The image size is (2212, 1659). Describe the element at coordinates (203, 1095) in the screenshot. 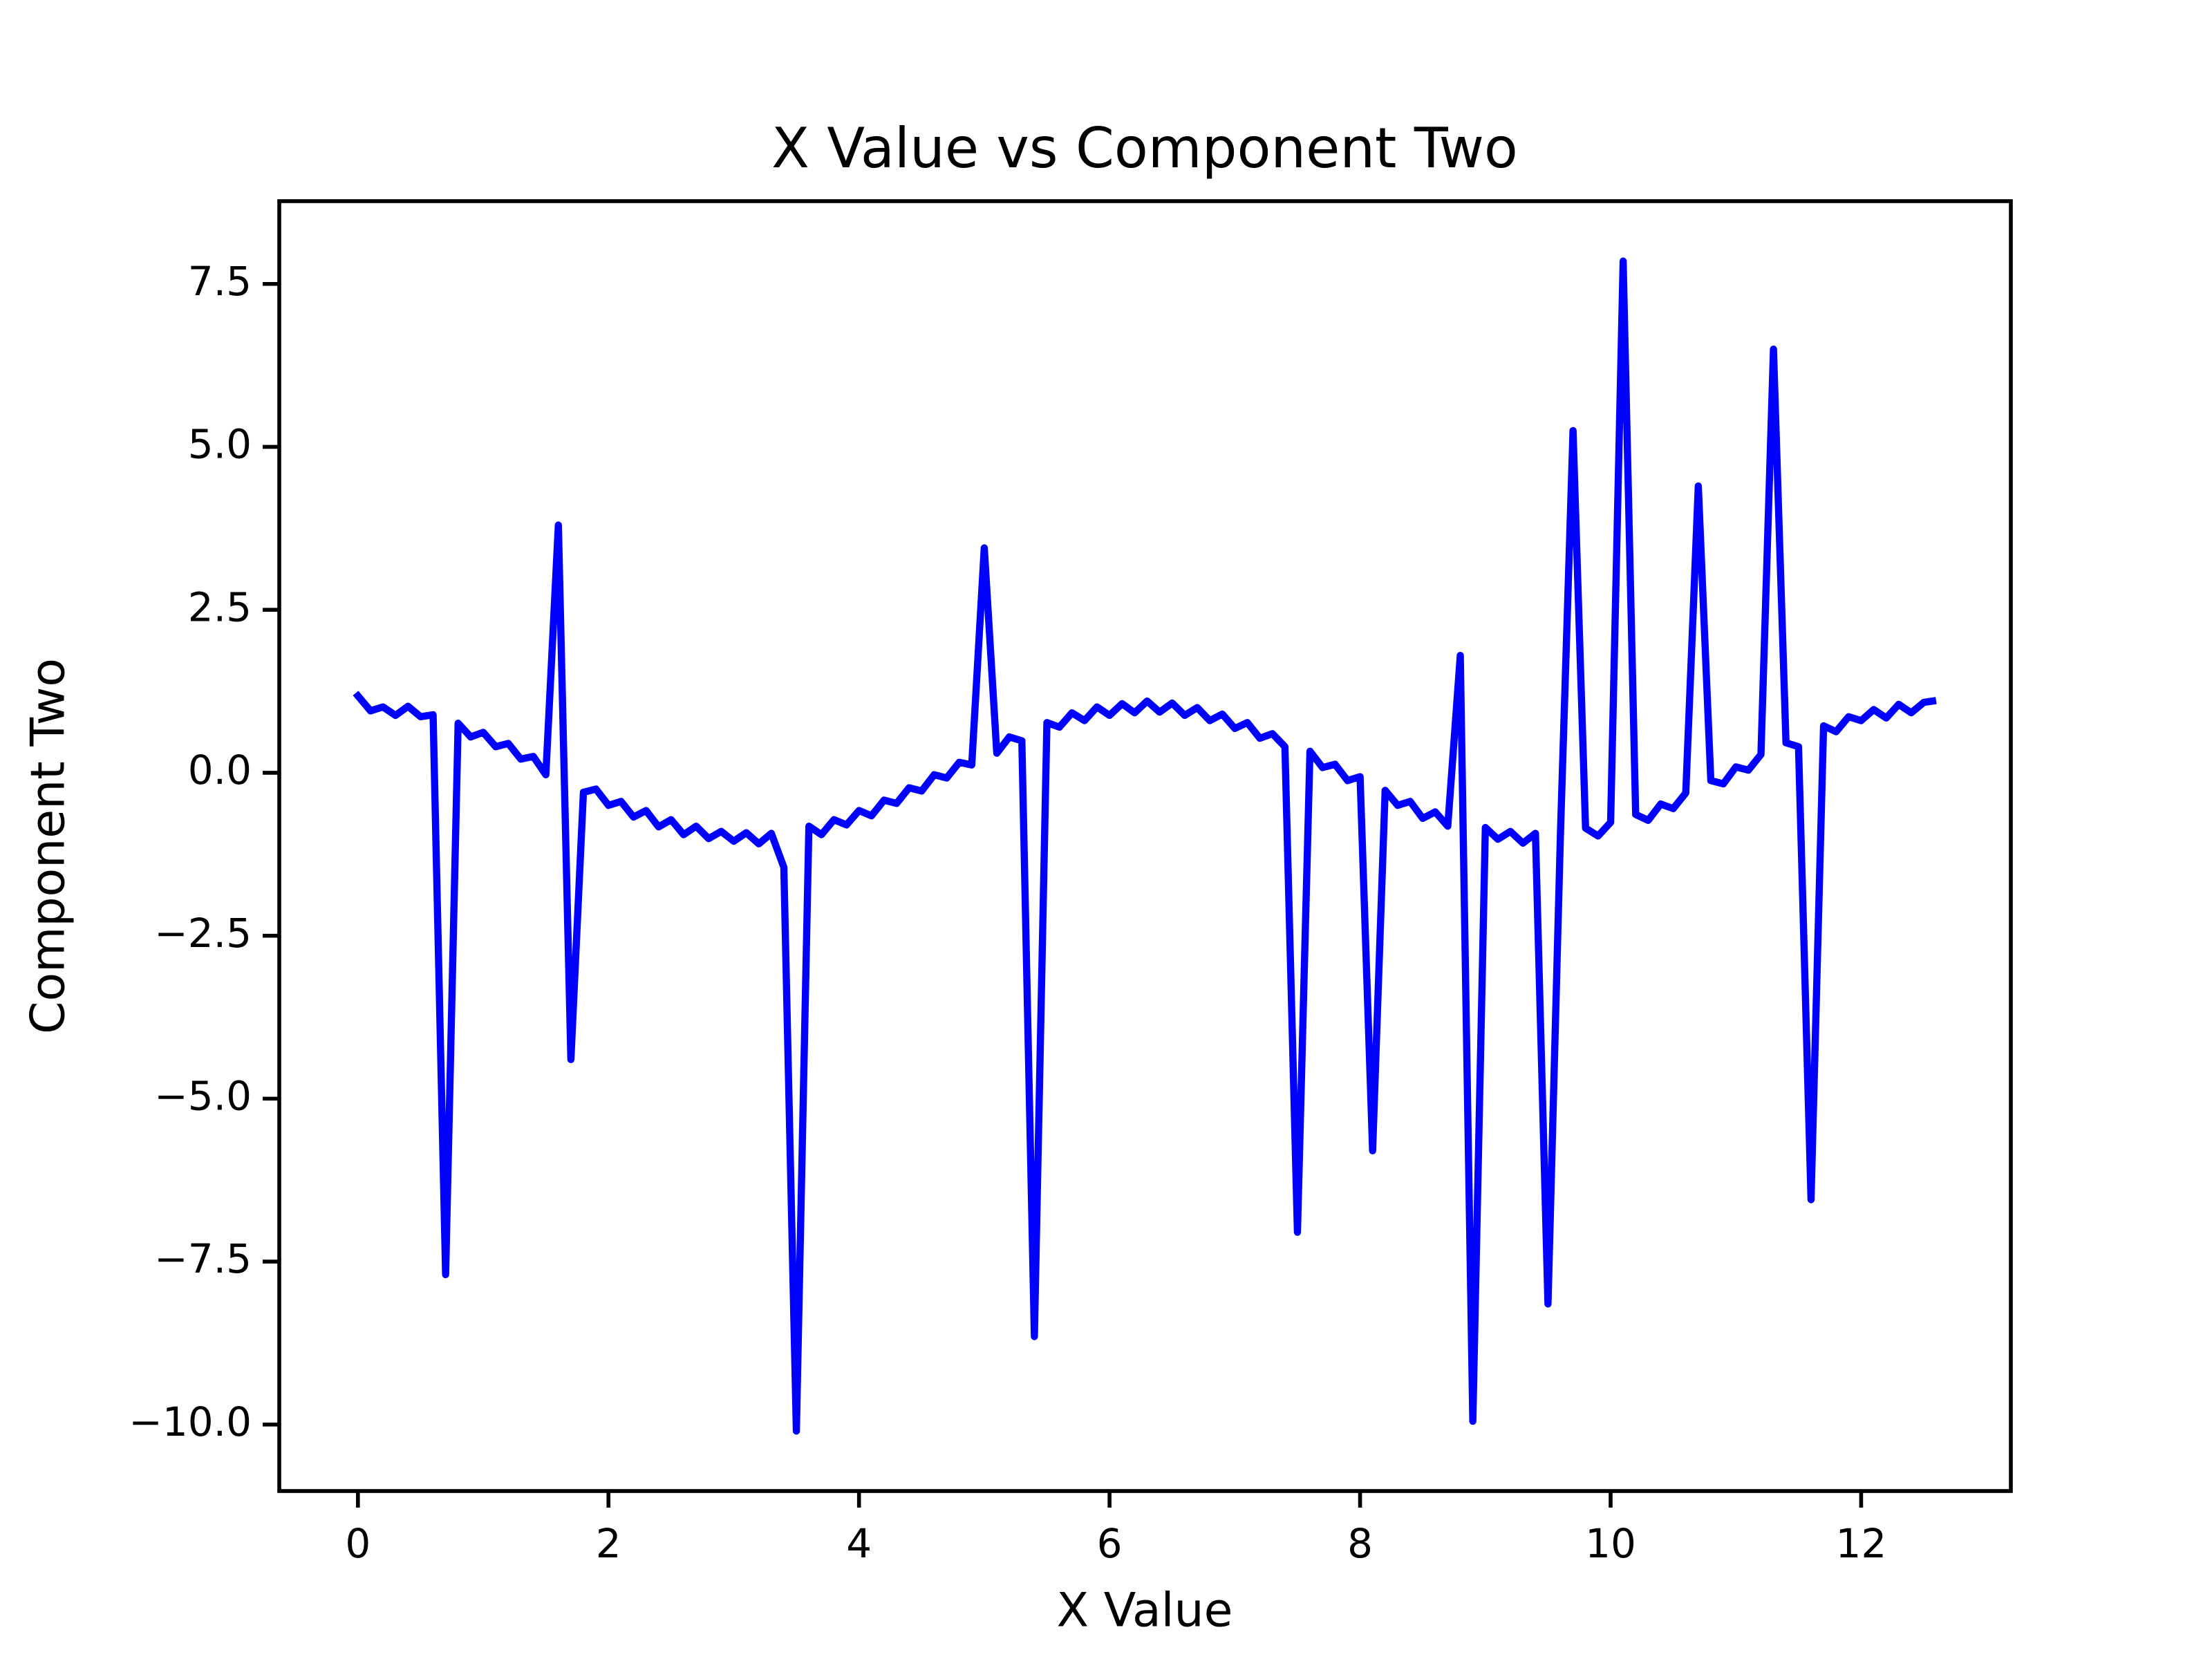

I see `y-tick-label: −5.0` at that location.